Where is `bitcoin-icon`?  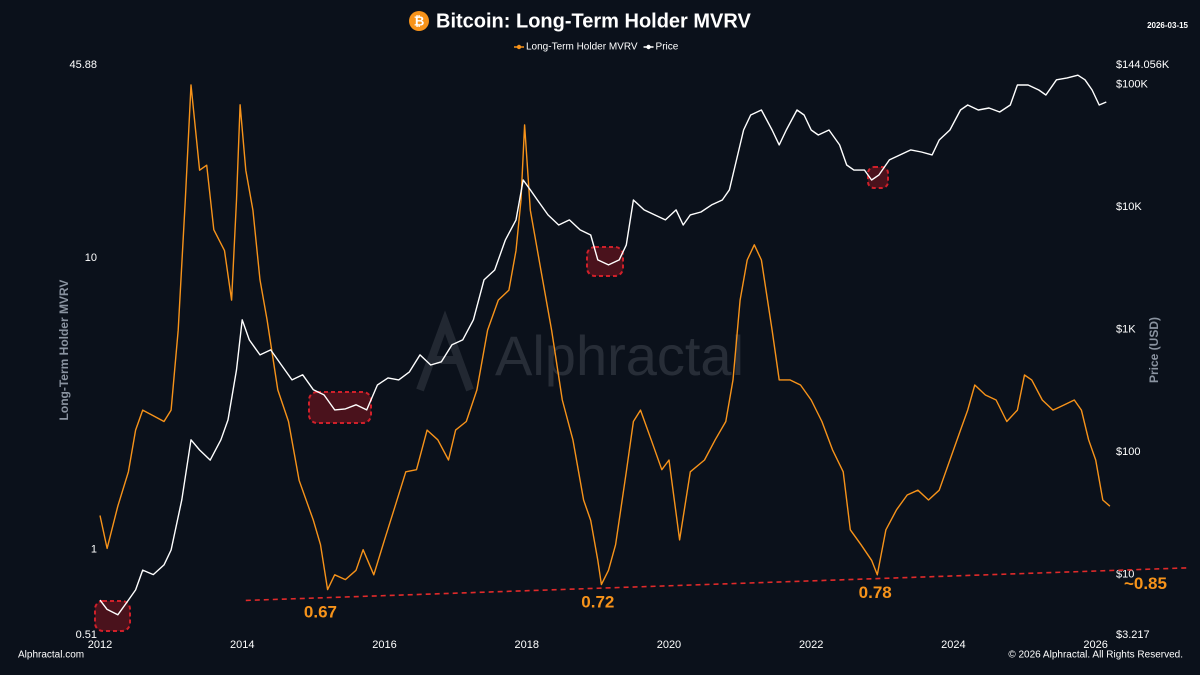 bitcoin-icon is located at coordinates (419, 21).